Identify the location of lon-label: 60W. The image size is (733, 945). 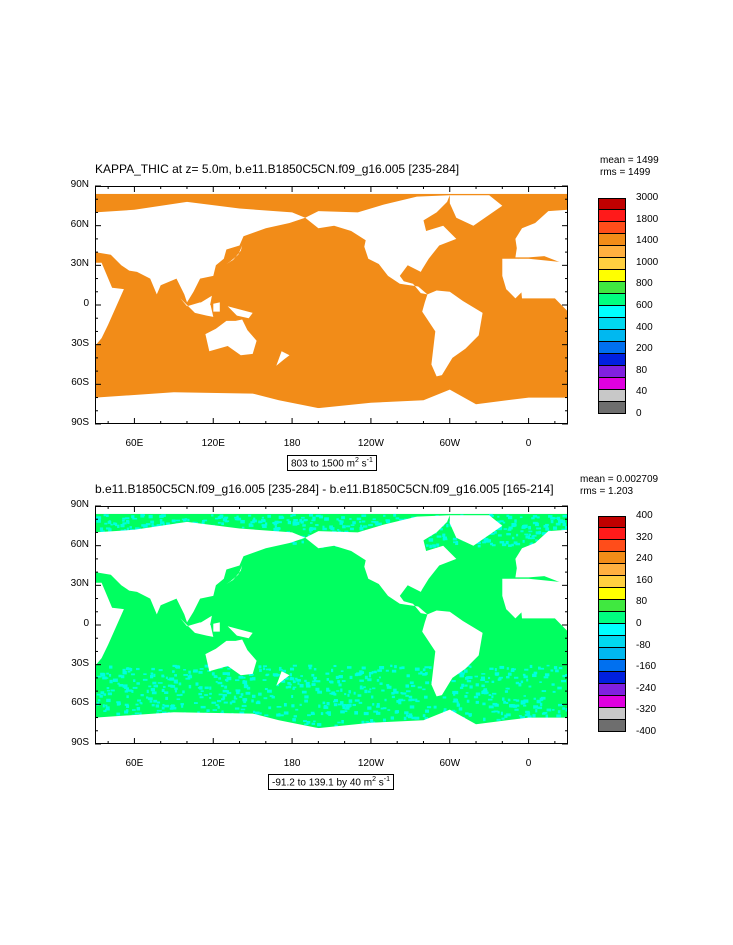
(450, 763).